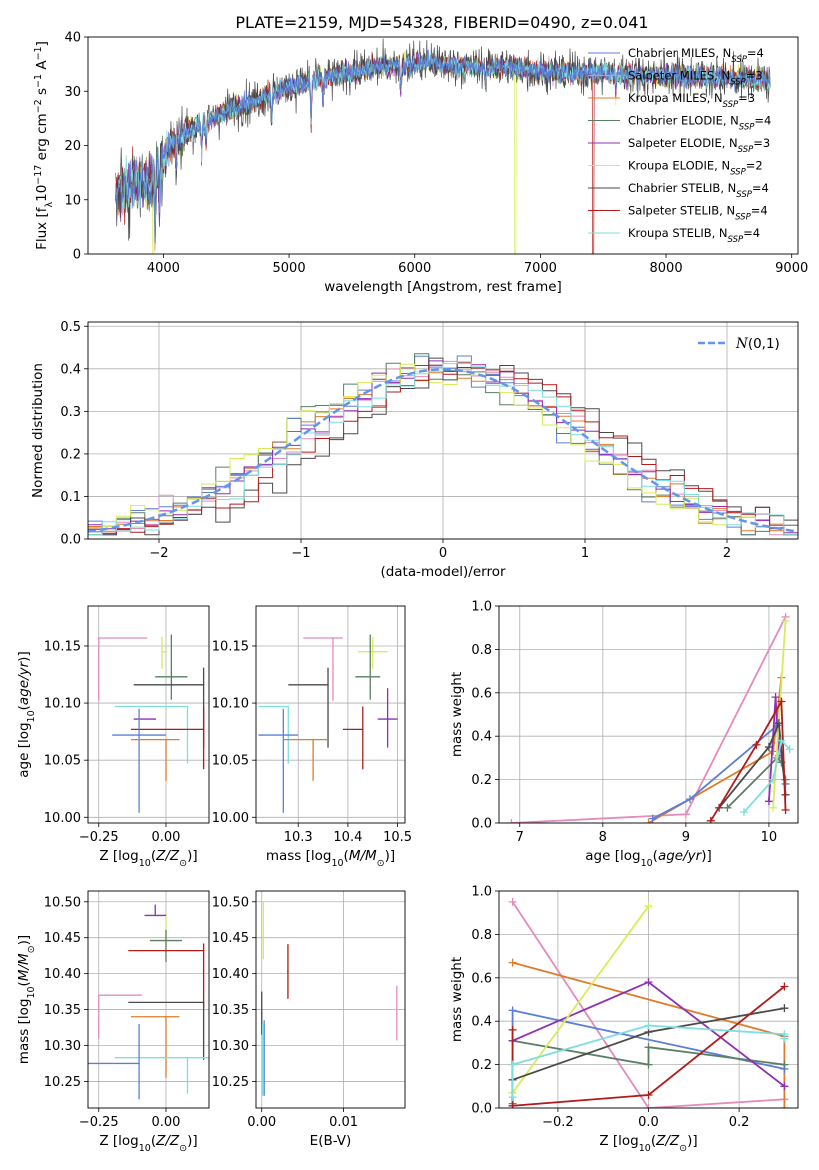  Describe the element at coordinates (62, 1082) in the screenshot. I see `y-tick-label: 10.25` at that location.